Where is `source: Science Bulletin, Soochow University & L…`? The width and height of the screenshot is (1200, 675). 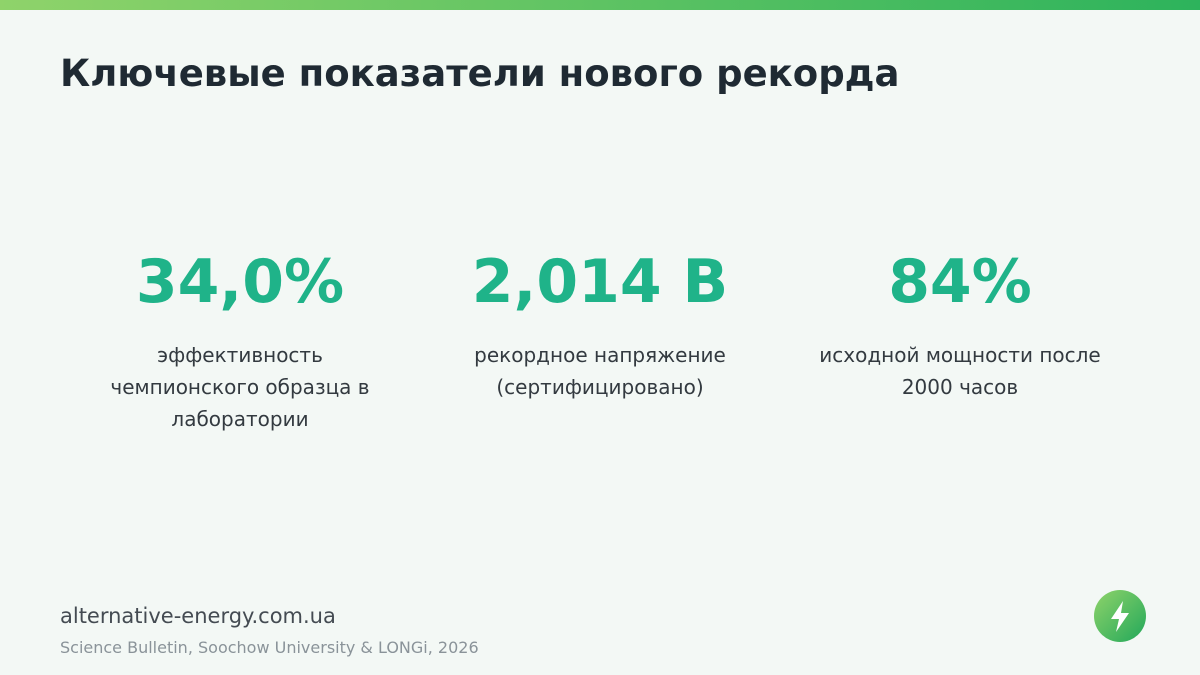
source: Science Bulletin, Soochow University & L… is located at coordinates (269, 647).